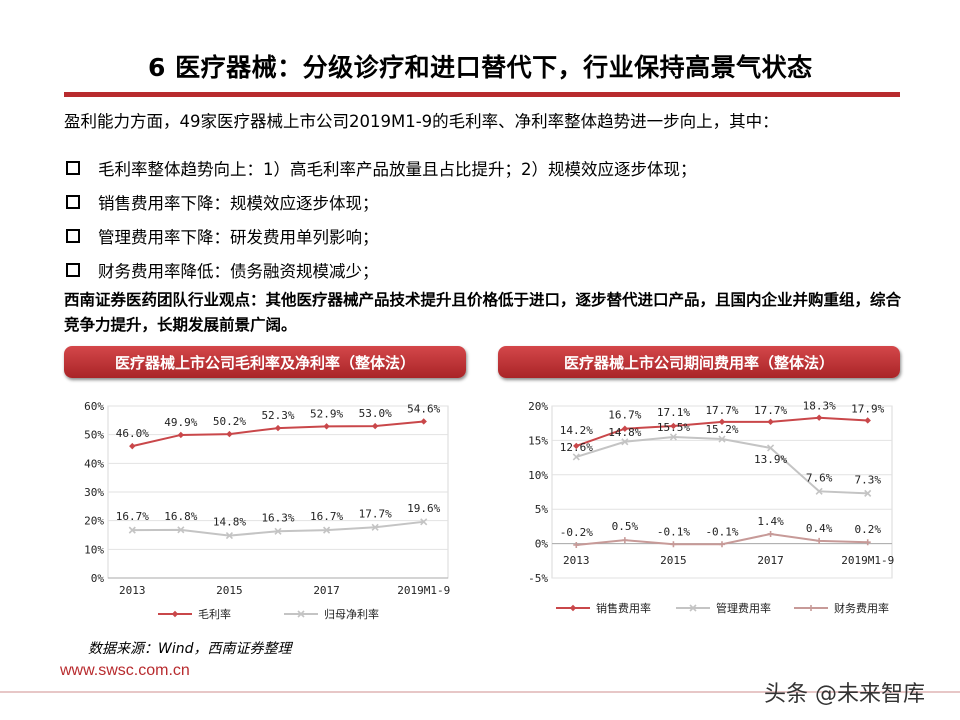  I want to click on y-tick-label: 60%, so click(94, 406).